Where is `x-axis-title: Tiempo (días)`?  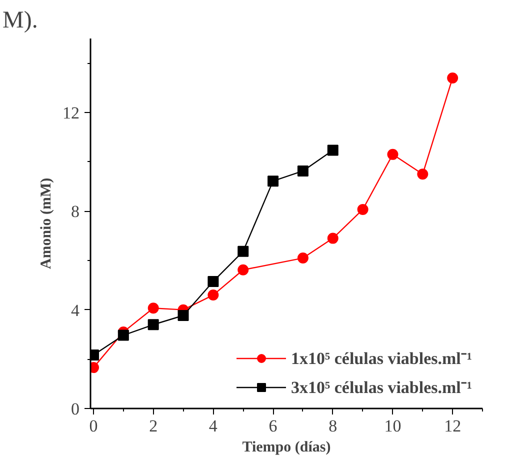
x-axis-title: Tiempo (días) is located at coordinates (286, 448).